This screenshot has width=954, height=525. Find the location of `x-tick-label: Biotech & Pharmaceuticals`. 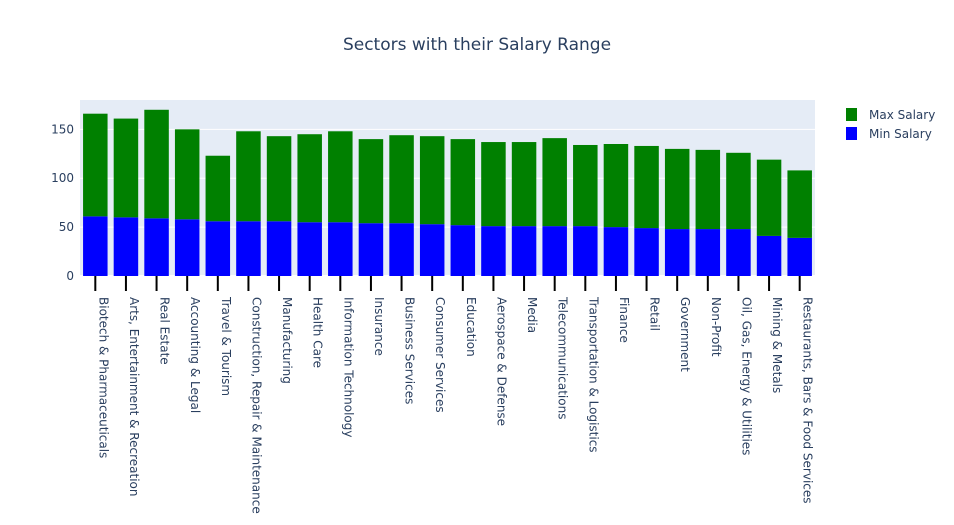

x-tick-label: Biotech & Pharmaceuticals is located at coordinates (103, 377).